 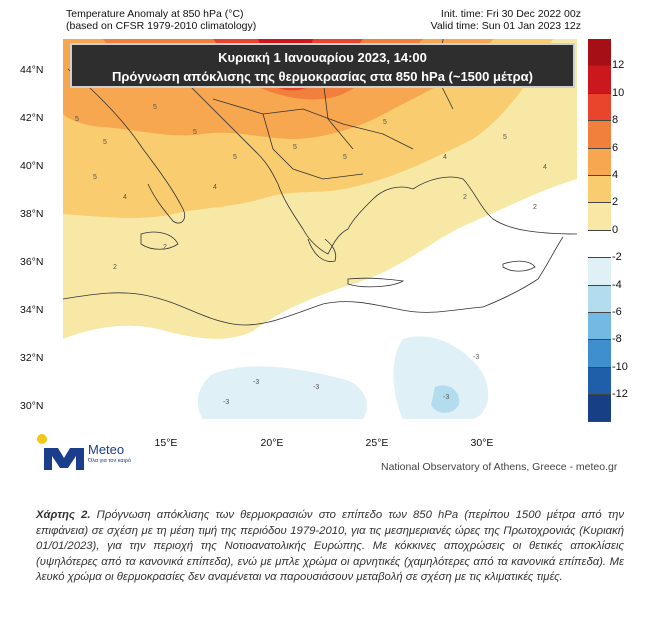 I want to click on lat-label: 34°N, so click(x=32, y=310).